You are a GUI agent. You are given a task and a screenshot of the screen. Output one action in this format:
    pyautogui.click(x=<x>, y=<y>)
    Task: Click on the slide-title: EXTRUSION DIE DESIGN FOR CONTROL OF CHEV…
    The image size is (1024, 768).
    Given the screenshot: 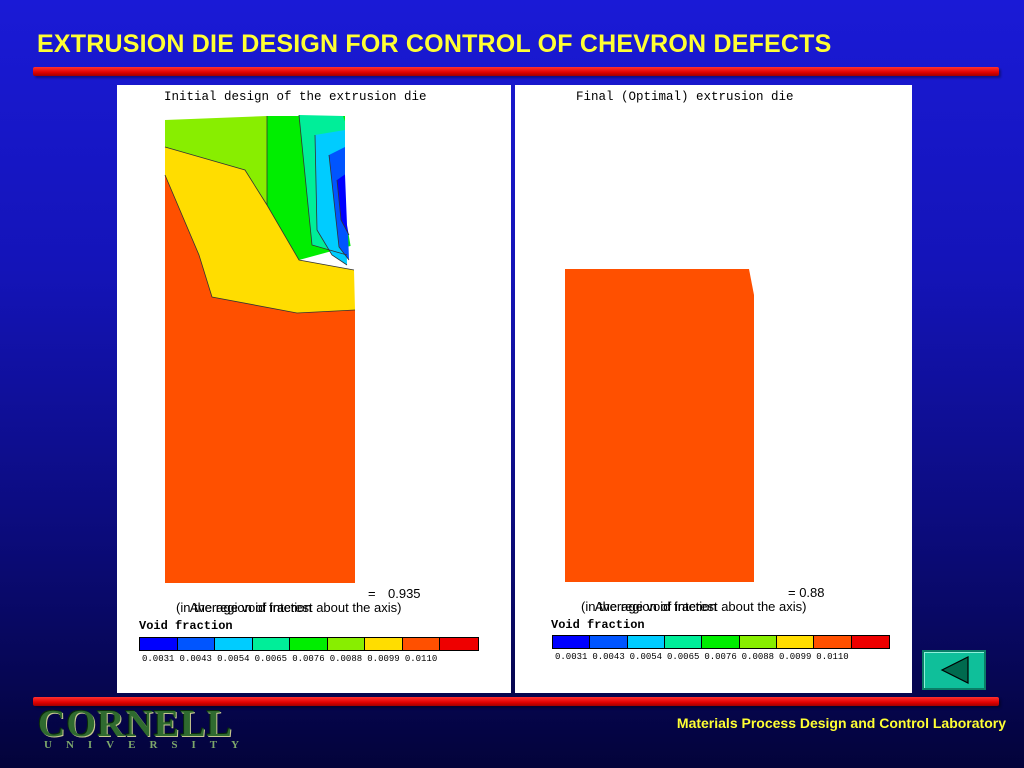 What is the action you would take?
    pyautogui.click(x=434, y=44)
    